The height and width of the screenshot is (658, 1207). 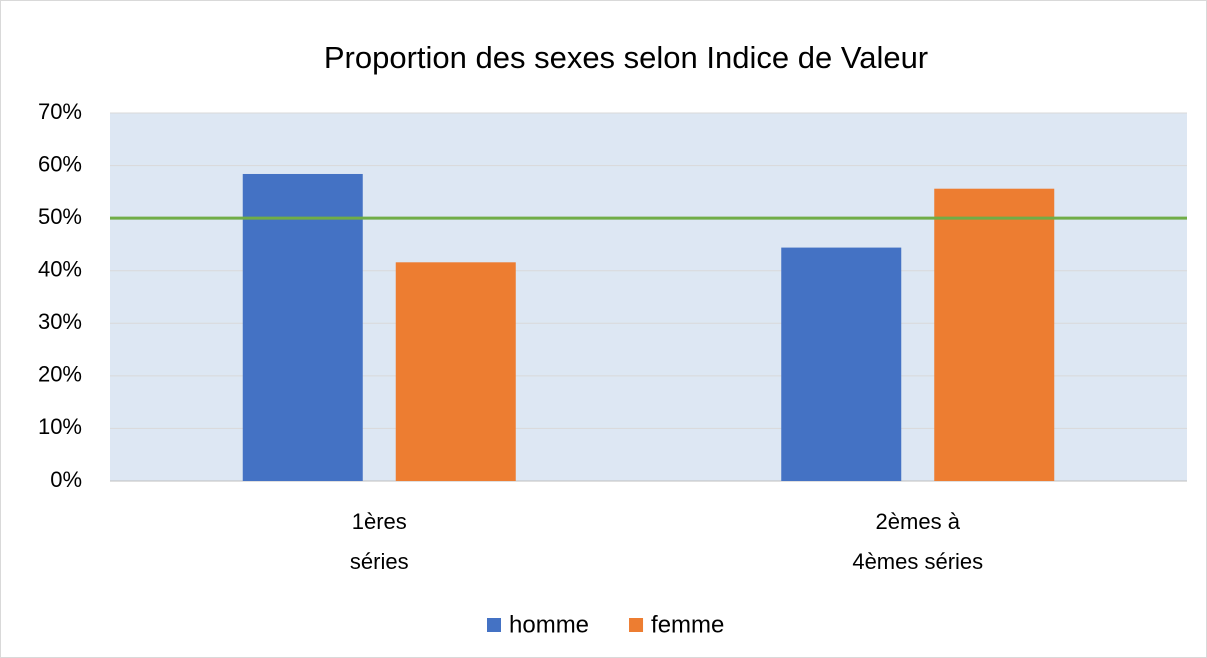 I want to click on y-tick-label: 10%, so click(x=60, y=426).